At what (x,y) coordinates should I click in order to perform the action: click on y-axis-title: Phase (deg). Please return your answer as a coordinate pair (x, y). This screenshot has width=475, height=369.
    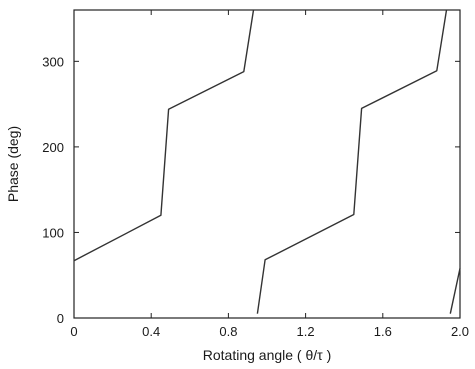
    Looking at the image, I should click on (13, 164).